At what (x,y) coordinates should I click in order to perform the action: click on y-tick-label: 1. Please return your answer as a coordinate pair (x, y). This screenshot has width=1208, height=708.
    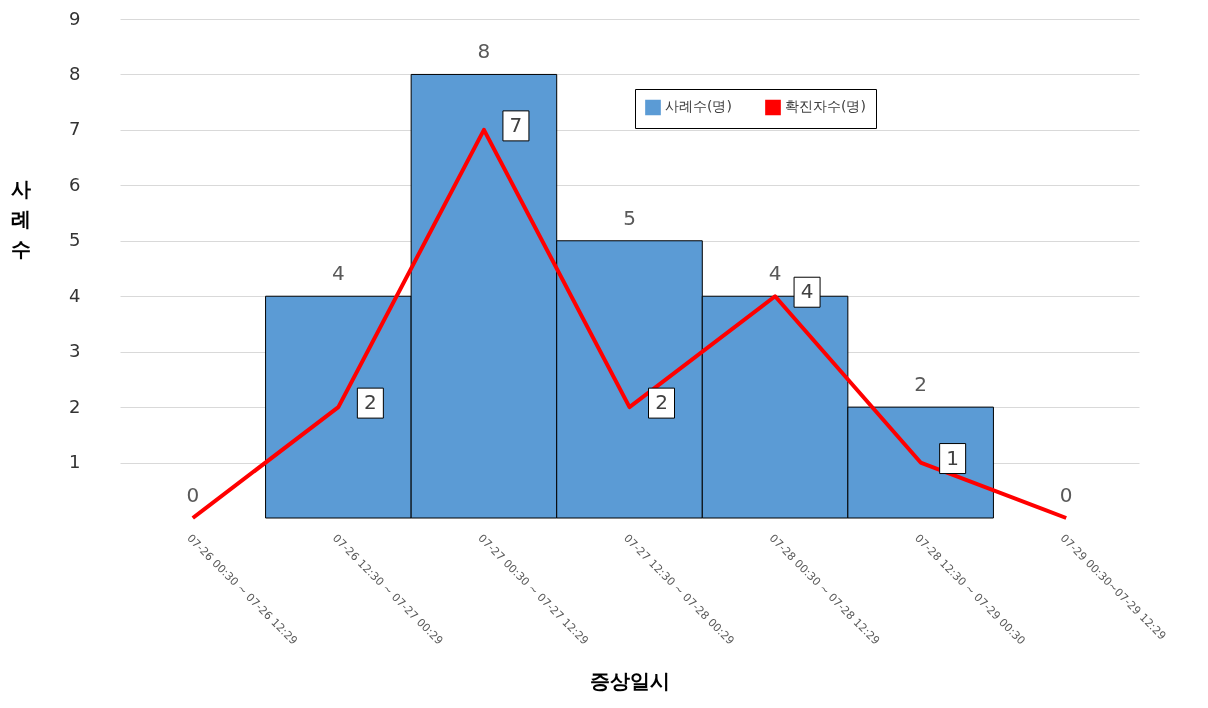
    Looking at the image, I should click on (75, 462).